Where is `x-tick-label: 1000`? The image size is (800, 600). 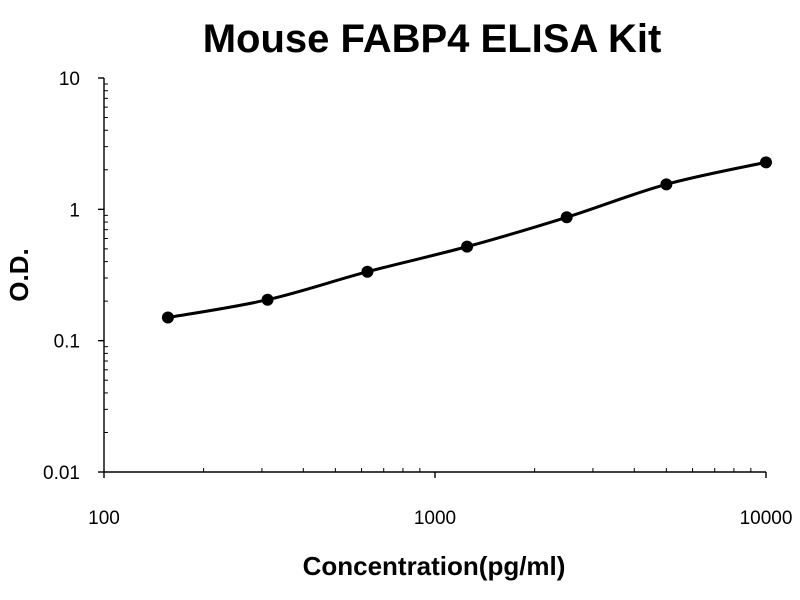 x-tick-label: 1000 is located at coordinates (435, 518).